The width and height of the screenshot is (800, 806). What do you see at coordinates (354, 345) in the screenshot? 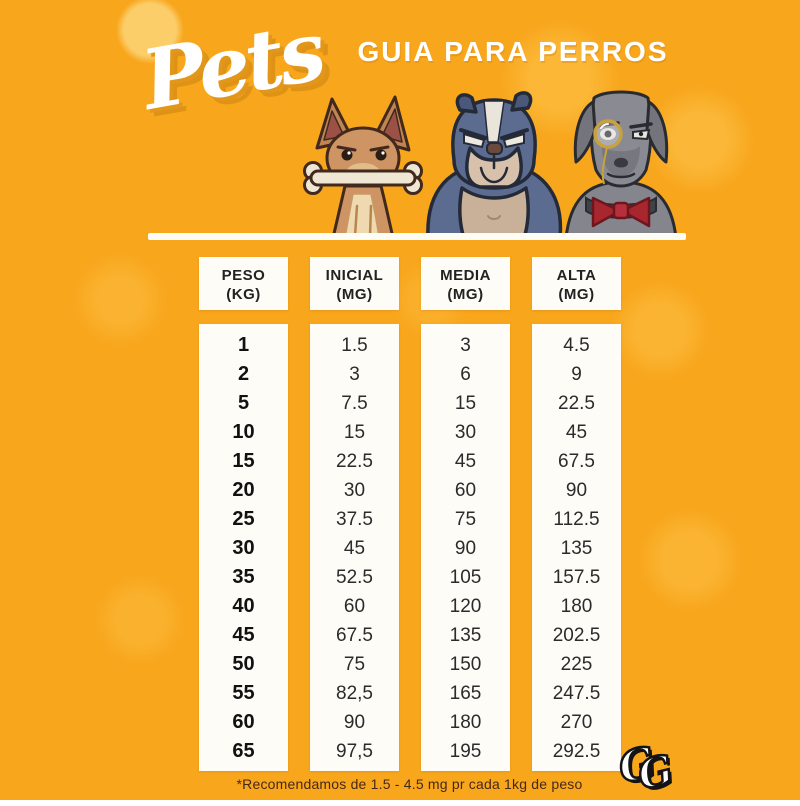
I see `table-cell: 1.5` at bounding box center [354, 345].